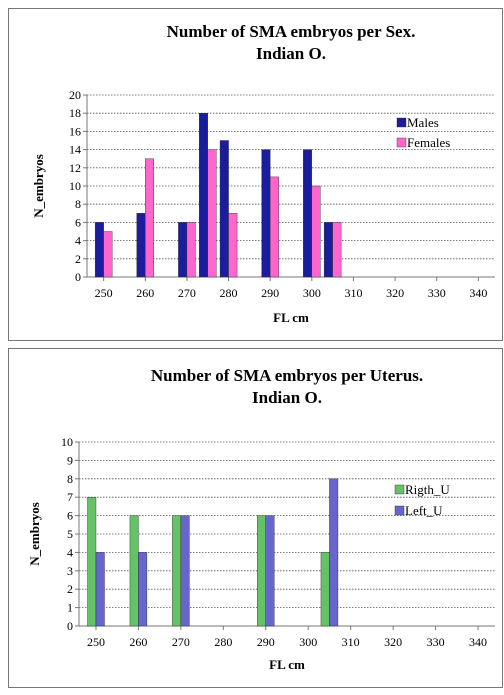 The image size is (504, 695). Describe the element at coordinates (75, 168) in the screenshot. I see `y-tick-label: 12` at that location.